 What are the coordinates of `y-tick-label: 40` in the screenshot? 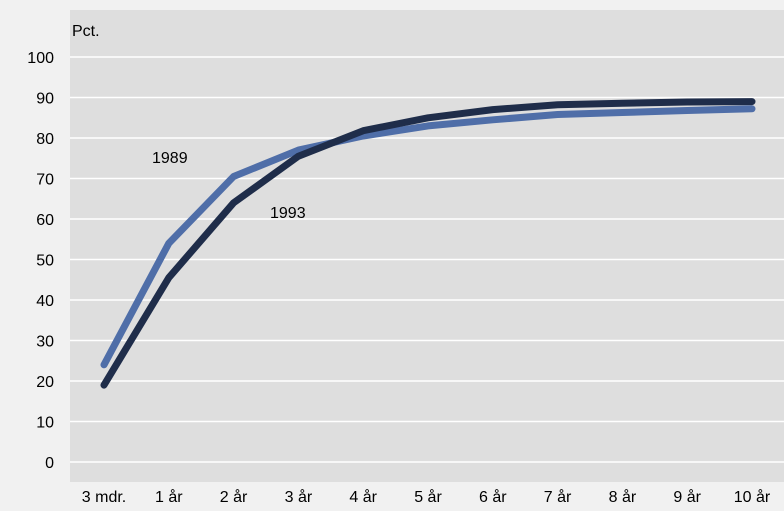 It's located at (45, 301).